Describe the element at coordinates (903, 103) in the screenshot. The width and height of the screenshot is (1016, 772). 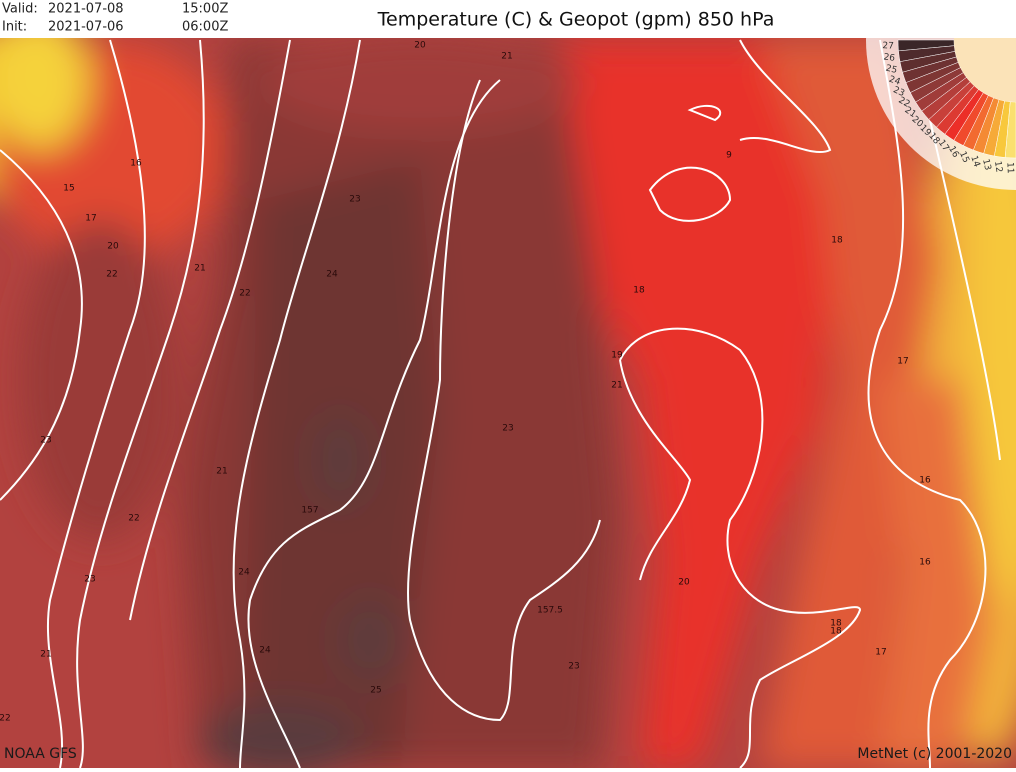
I see `legend-label: 22` at that location.